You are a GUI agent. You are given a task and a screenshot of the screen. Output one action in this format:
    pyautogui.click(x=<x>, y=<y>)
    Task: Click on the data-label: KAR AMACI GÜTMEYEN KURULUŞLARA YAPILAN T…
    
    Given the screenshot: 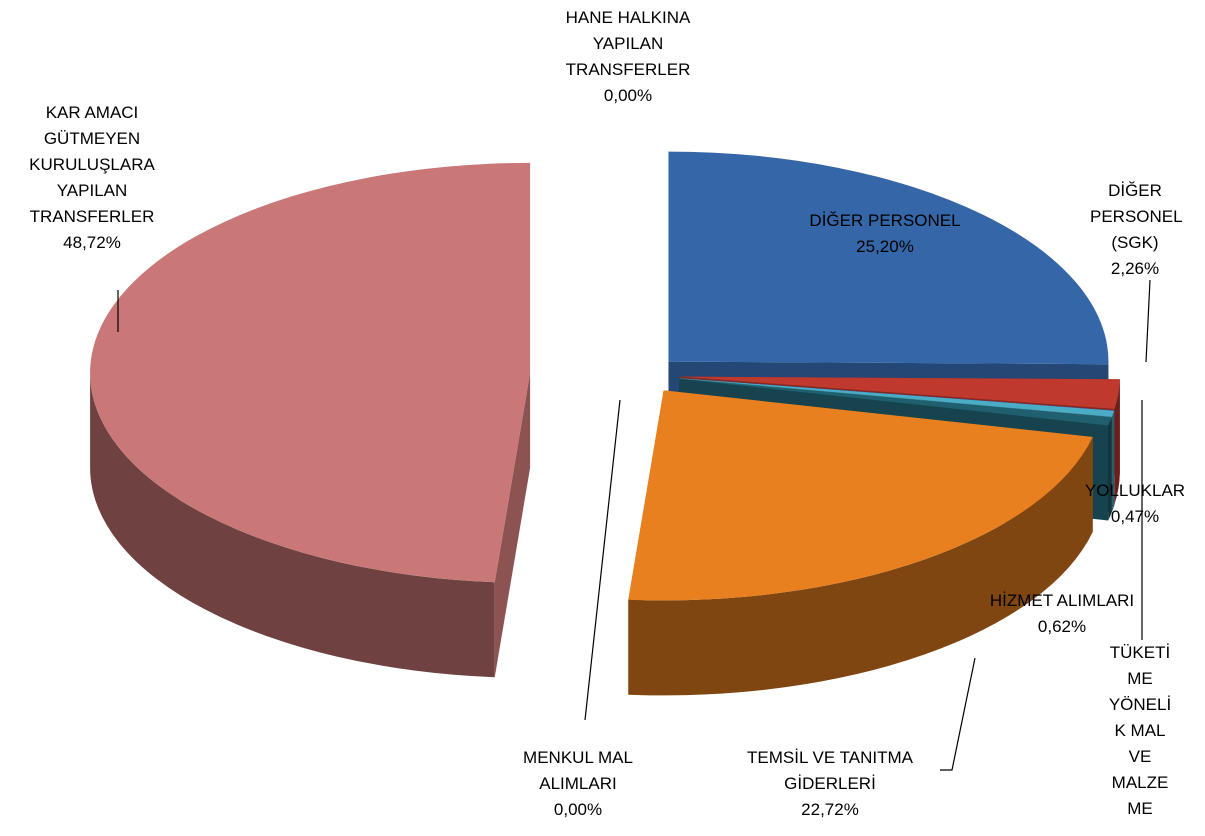 What is the action you would take?
    pyautogui.click(x=92, y=178)
    